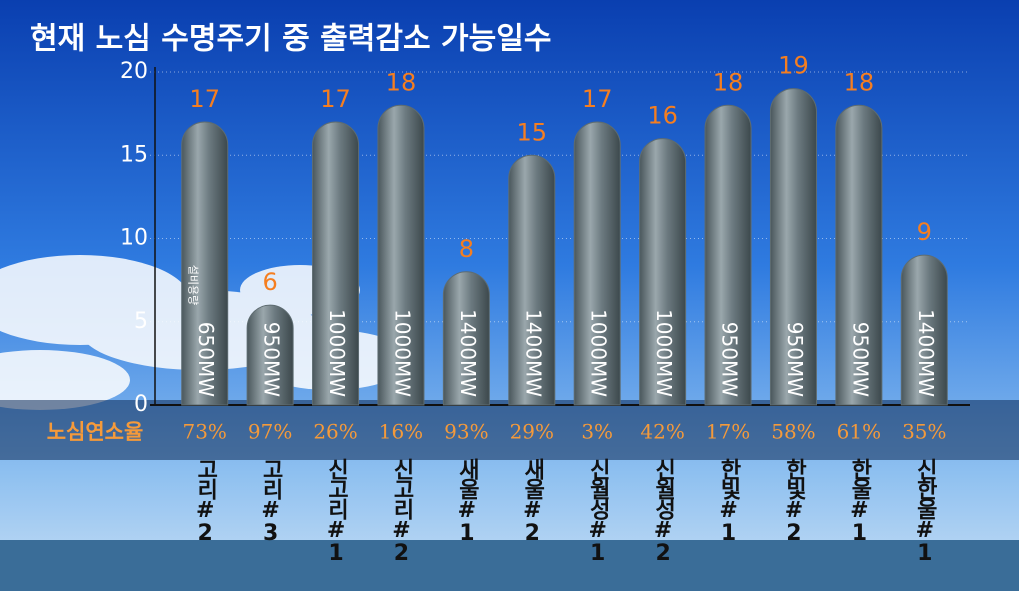  I want to click on y-tick-label: 5, so click(141, 321).